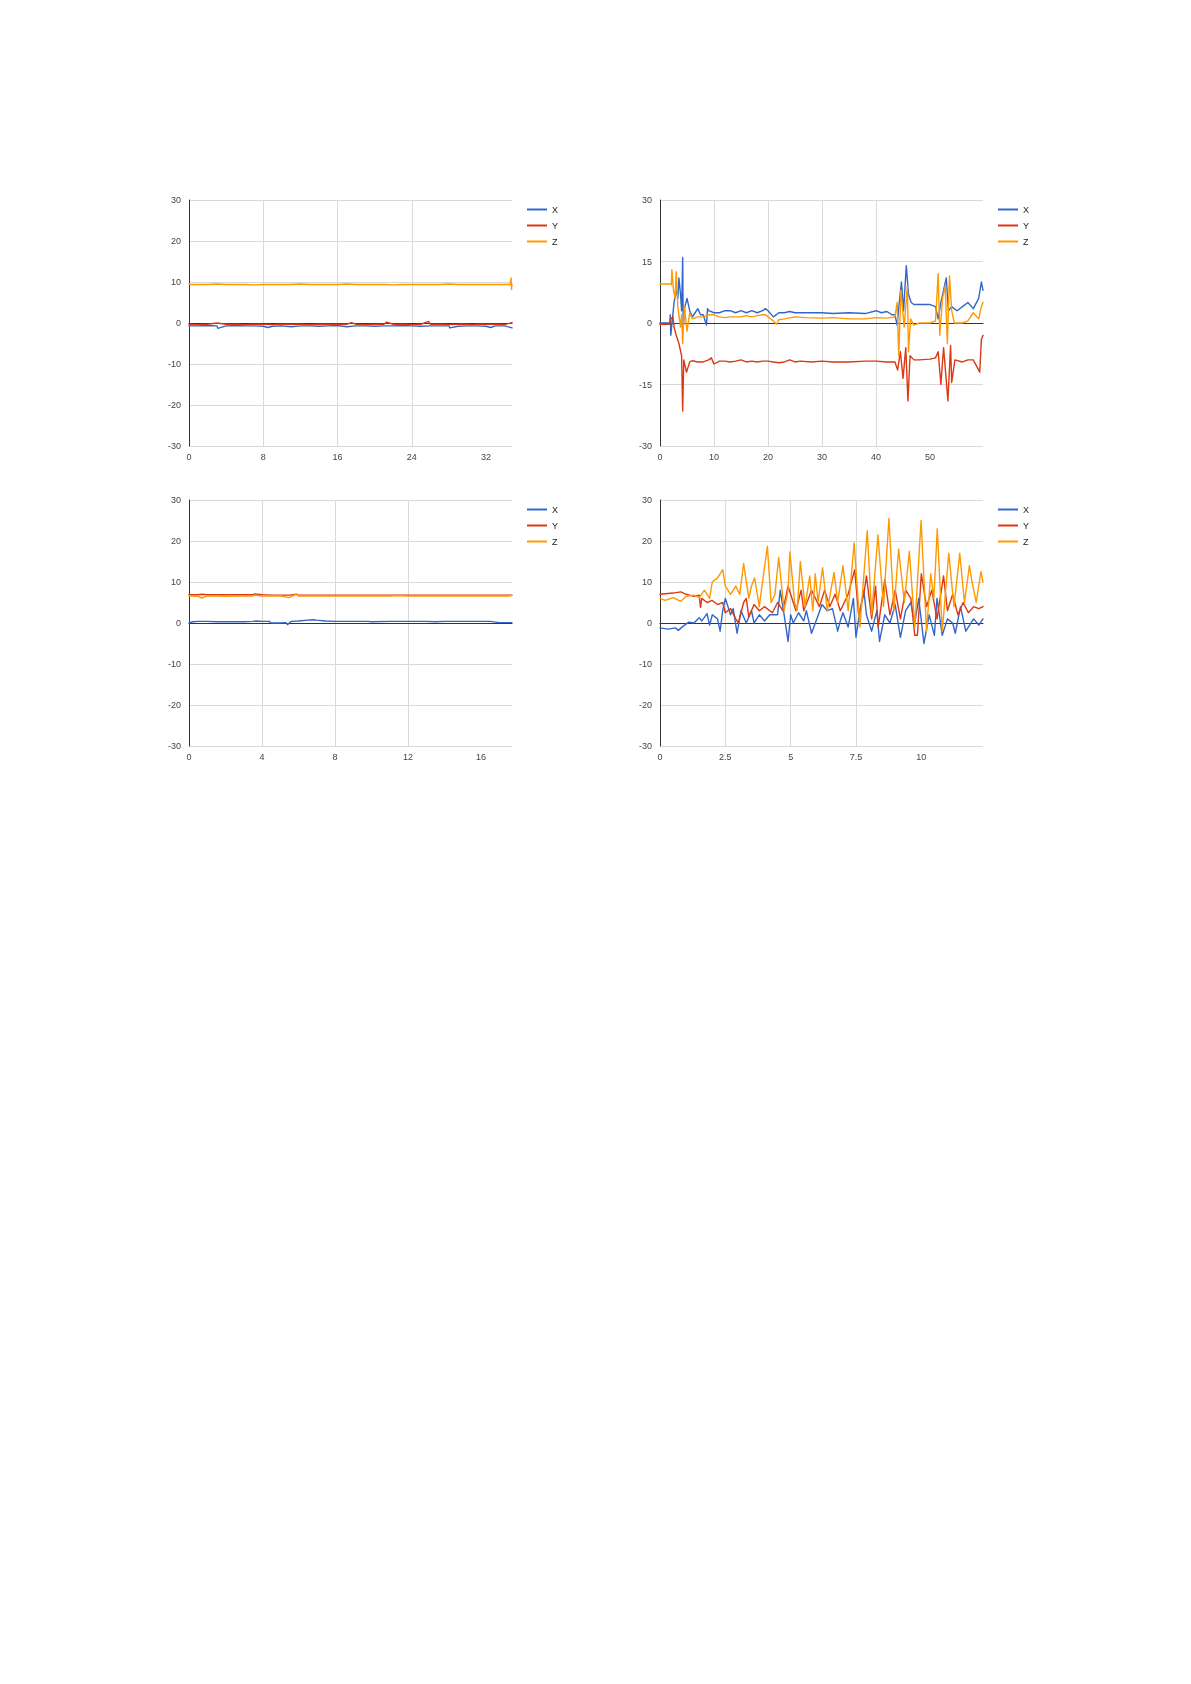 The height and width of the screenshot is (1684, 1191). What do you see at coordinates (262, 756) in the screenshot?
I see `x-tick-label: 4` at bounding box center [262, 756].